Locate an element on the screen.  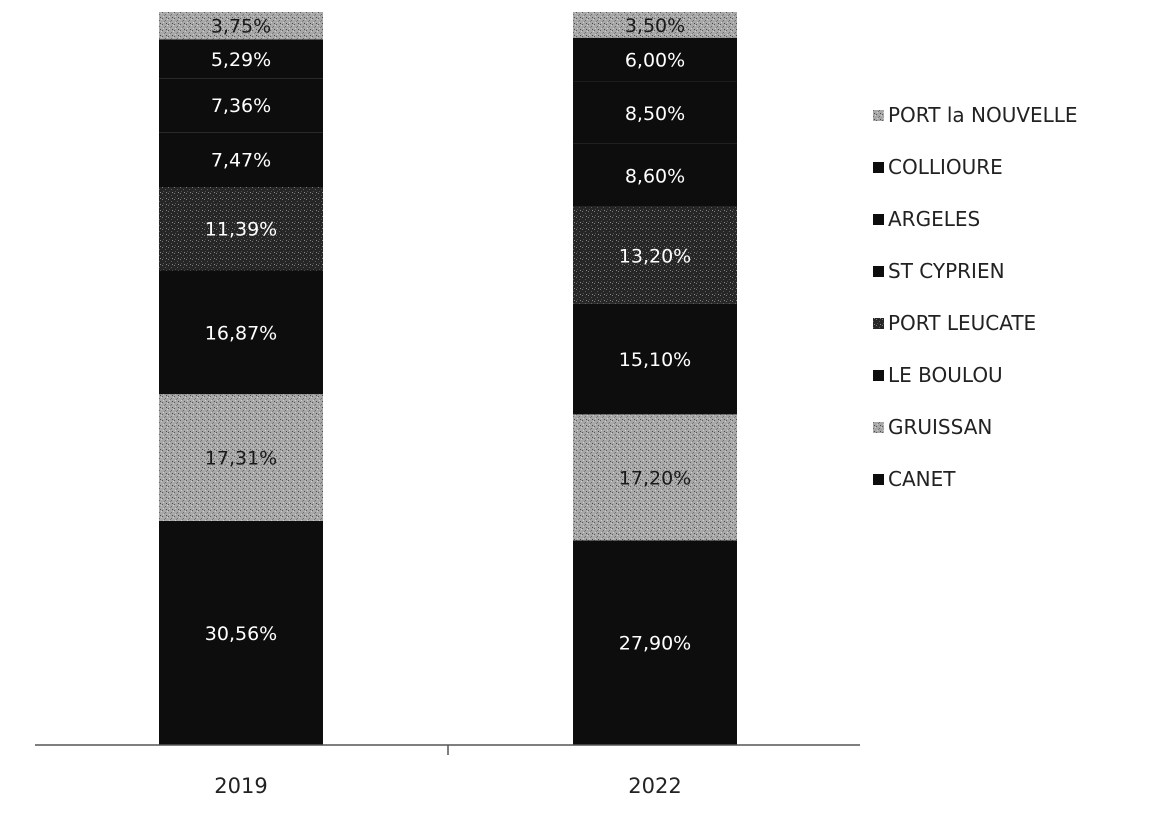
bar-segment-canet-2019 is located at coordinates (241, 633).